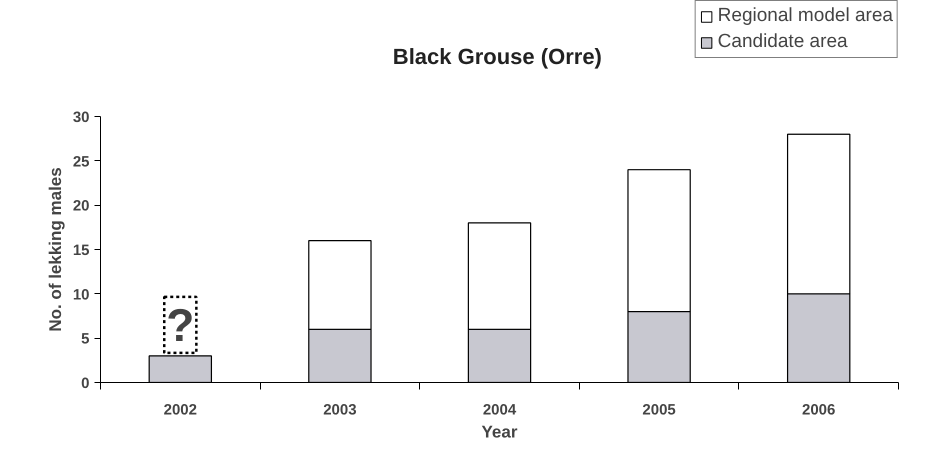 This screenshot has height=452, width=925. What do you see at coordinates (55, 249) in the screenshot?
I see `y-axis-title: No. of lekking males` at bounding box center [55, 249].